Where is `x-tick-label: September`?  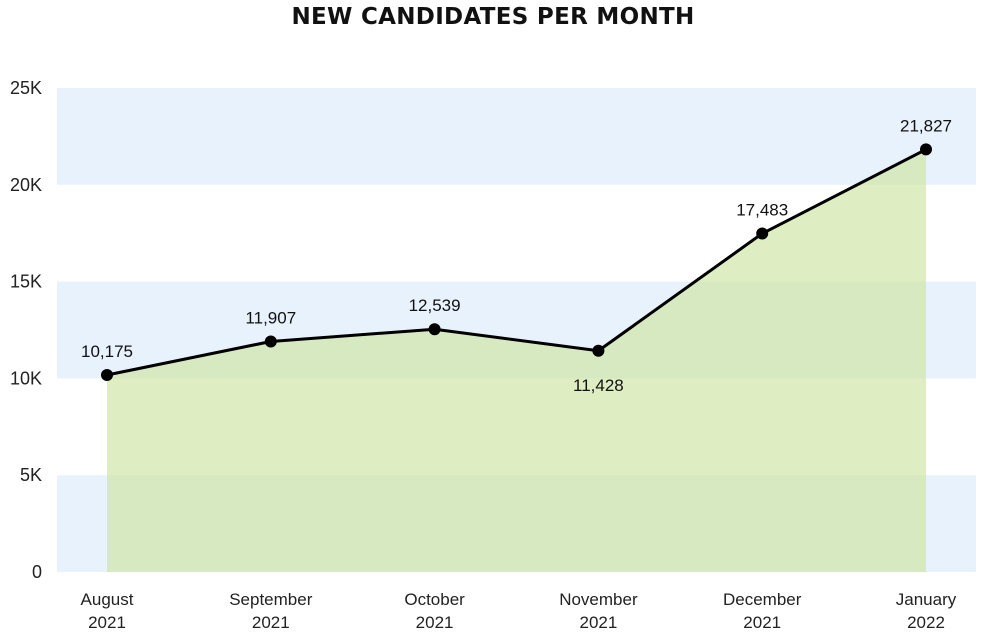 x-tick-label: September is located at coordinates (270, 599).